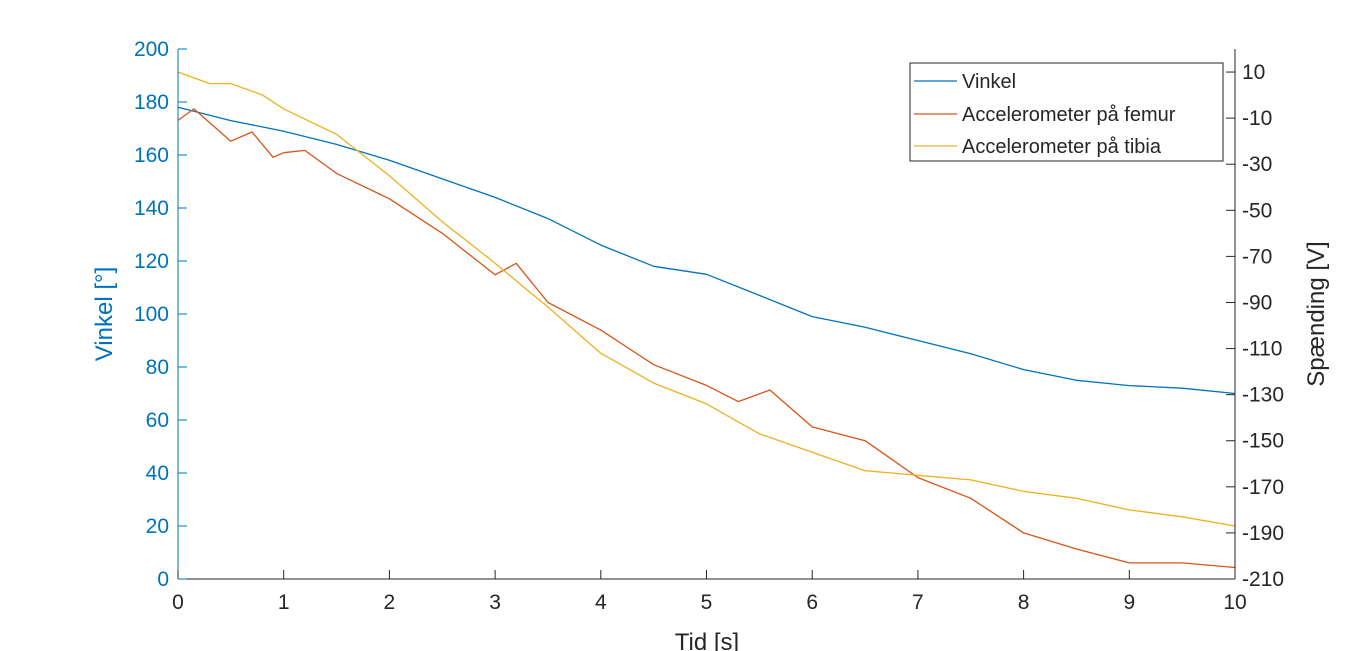 This screenshot has width=1366, height=651. Describe the element at coordinates (989, 82) in the screenshot. I see `legend-label-vinkel: Vinkel` at that location.